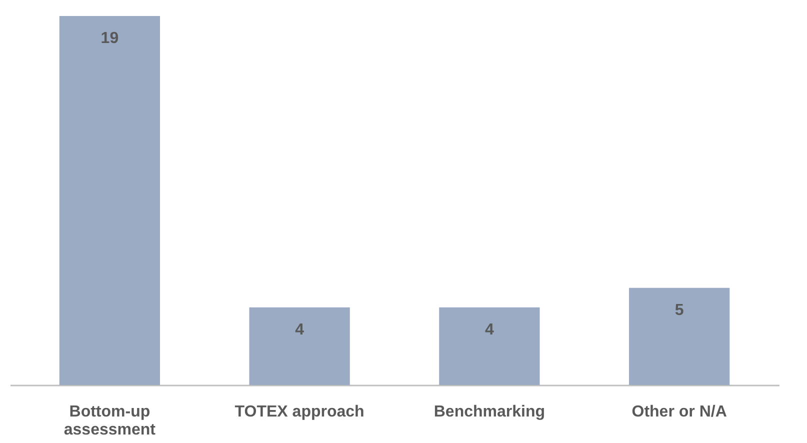 This screenshot has width=807, height=443. Describe the element at coordinates (680, 412) in the screenshot. I see `x-tick-label: Other or N/A` at that location.